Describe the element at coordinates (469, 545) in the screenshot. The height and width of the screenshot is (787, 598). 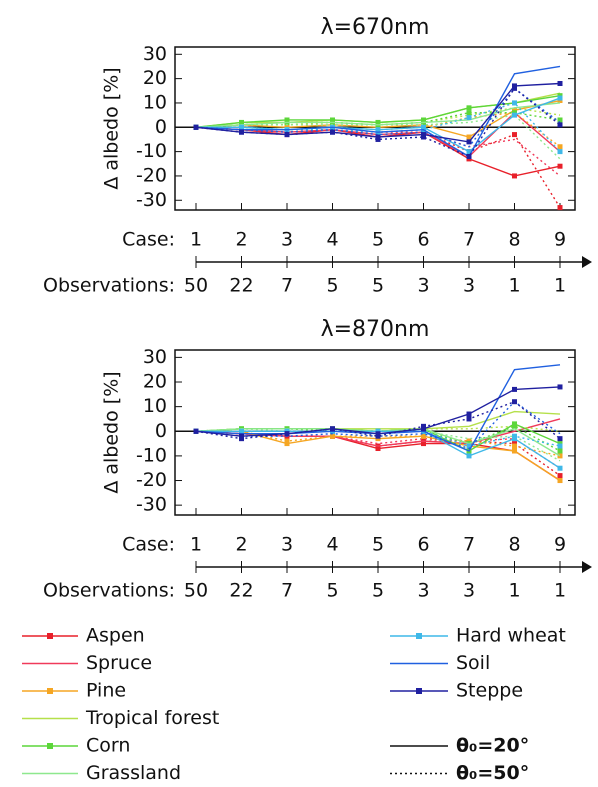
I see `x-tick-label: 7` at that location.